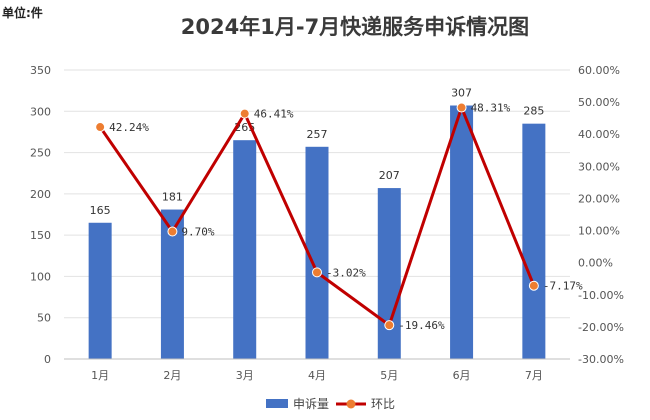 The image size is (650, 420). I want to click on left-tick-label: 300, so click(40, 111).